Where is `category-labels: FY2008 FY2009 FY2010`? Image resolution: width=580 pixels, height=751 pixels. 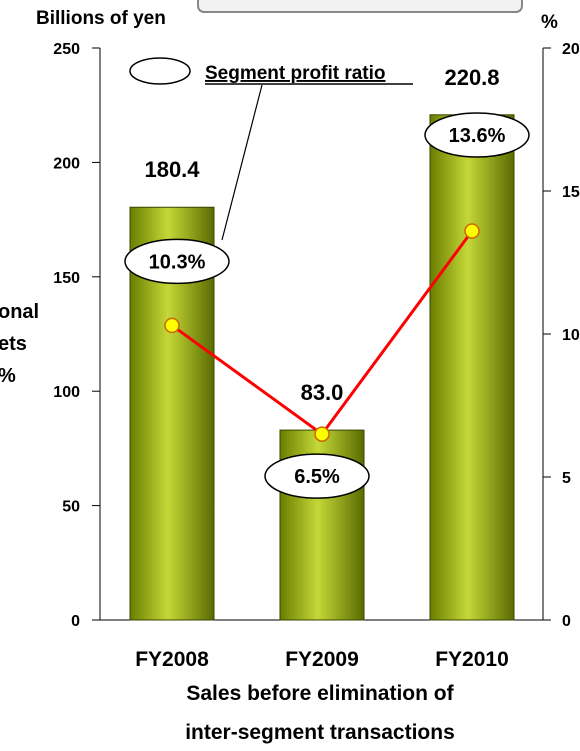 category-labels: FY2008 FY2009 FY2010 is located at coordinates (322, 659).